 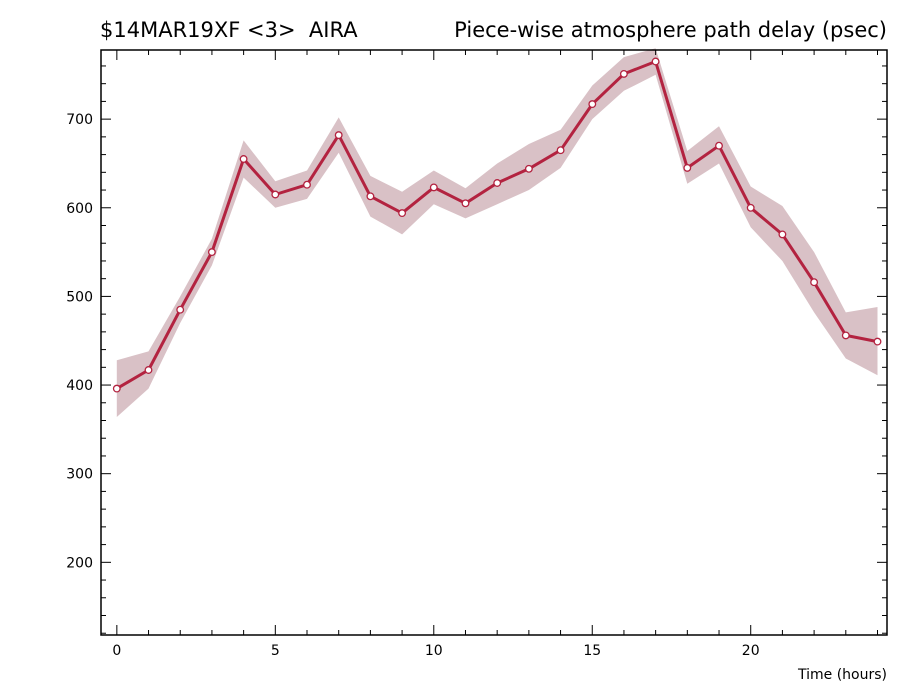 I want to click on y-tick-label: 600, so click(x=79, y=209).